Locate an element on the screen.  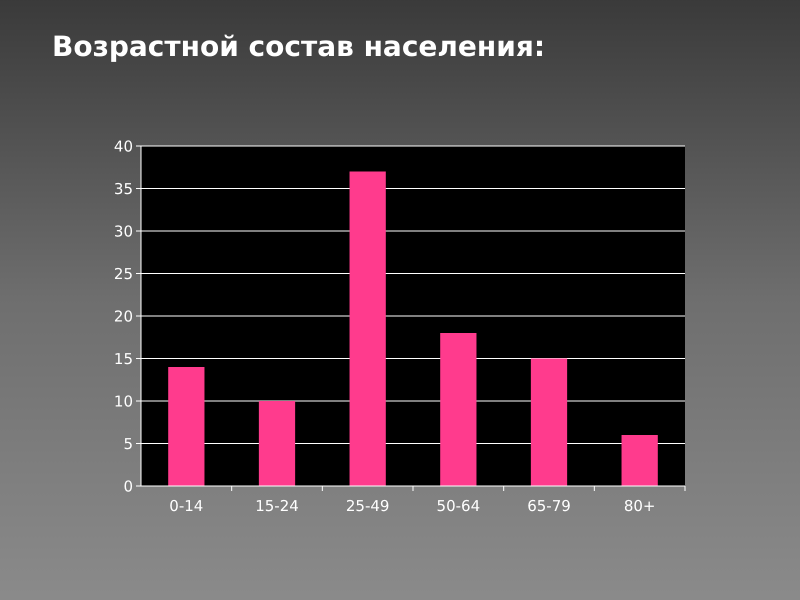
y-tick-label: 35 is located at coordinates (123, 189).